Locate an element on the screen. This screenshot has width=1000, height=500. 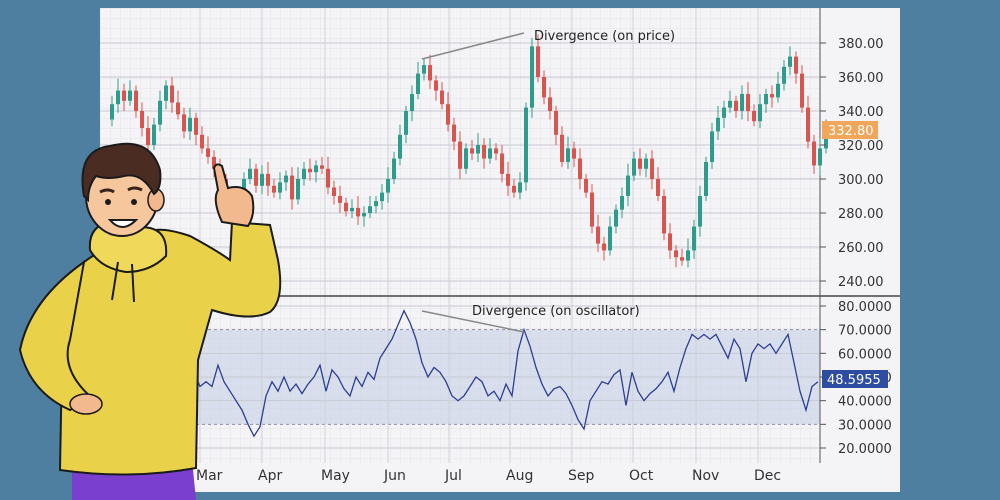
last-osc-label: 48.5955 is located at coordinates (854, 380).